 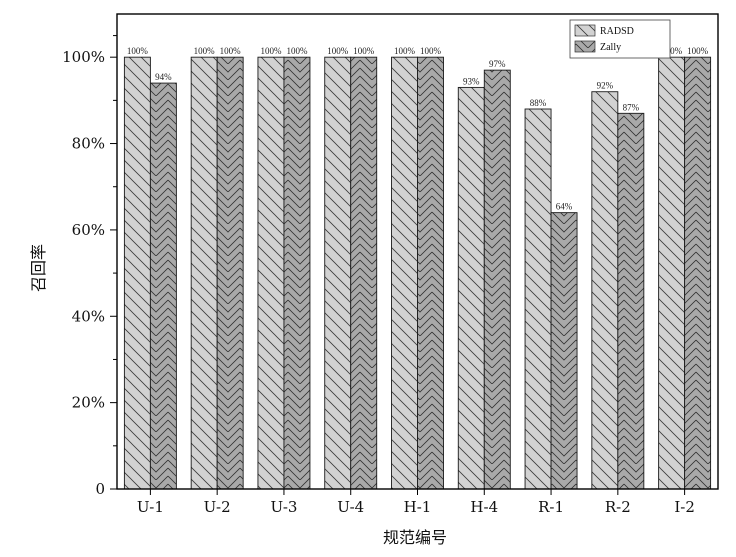 I want to click on data-label-radsd-R-1: 88%, so click(x=538, y=103).